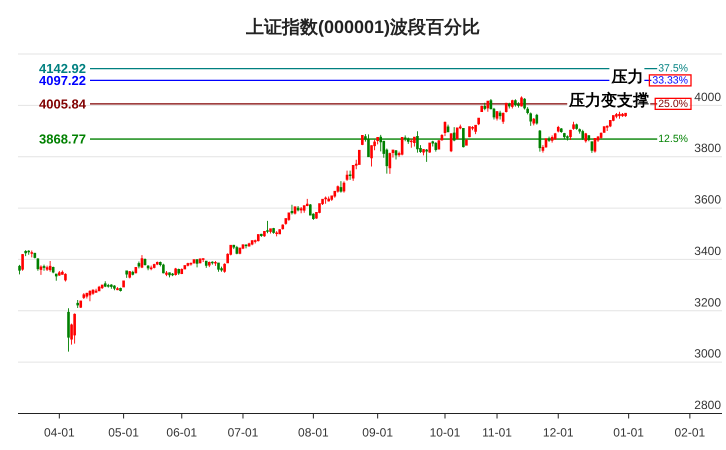 This screenshot has width=726, height=450. Describe the element at coordinates (59, 433) in the screenshot. I see `x-tick-label: 04-01` at that location.